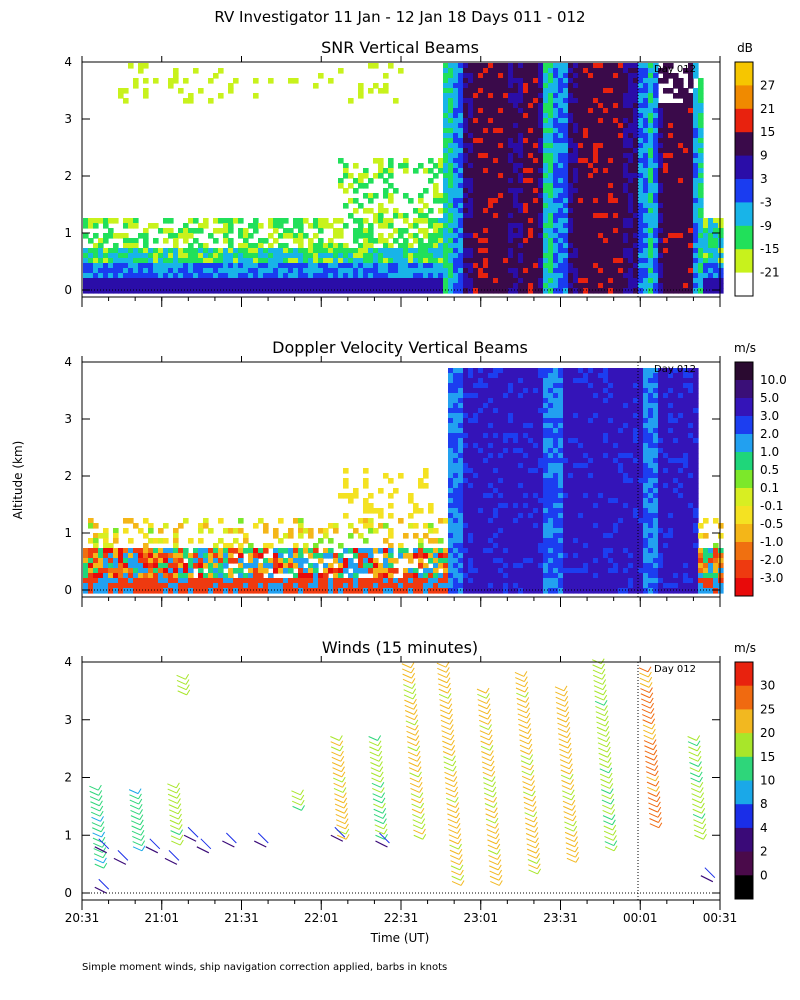 Image resolution: width=800 pixels, height=1000 pixels. Describe the element at coordinates (68, 62) in the screenshot. I see `y-tick-label: 4` at that location.